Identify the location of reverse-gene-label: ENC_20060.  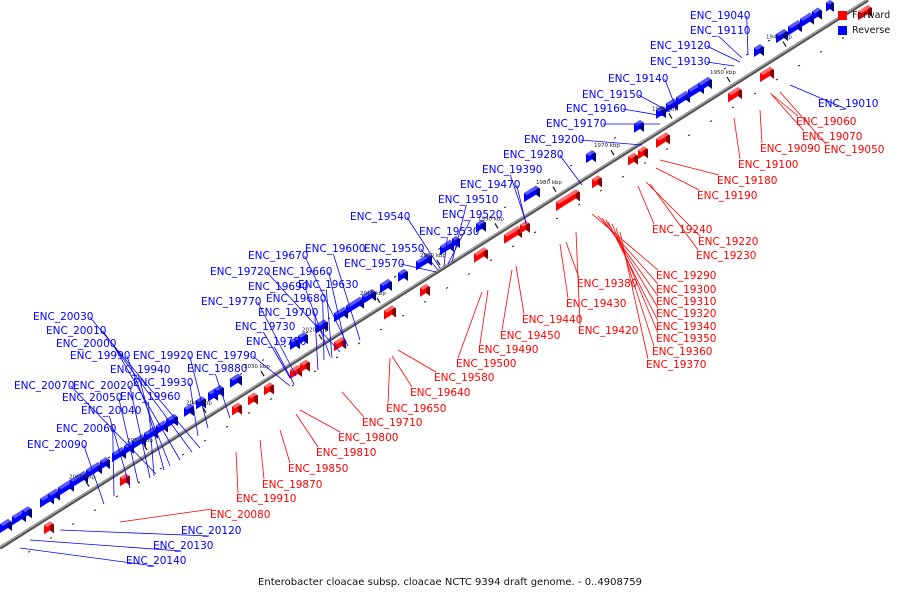
(86, 429).